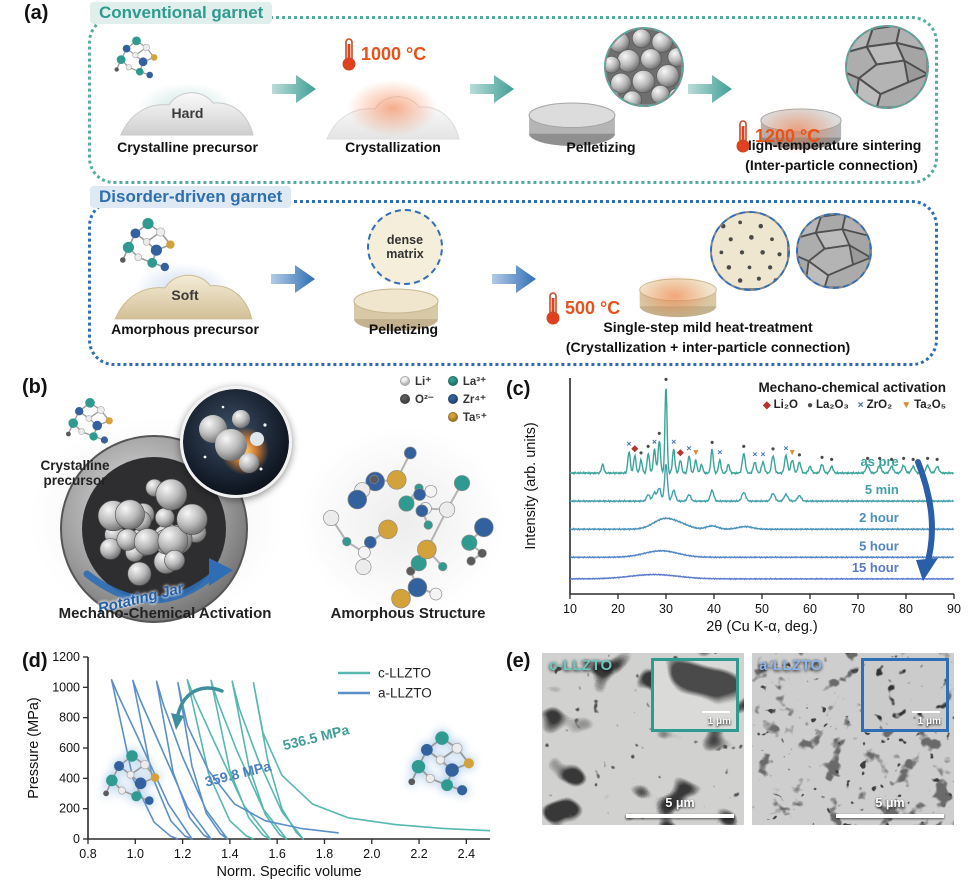  I want to click on compression-xlabel: Norm. Specific volume, so click(288, 872).